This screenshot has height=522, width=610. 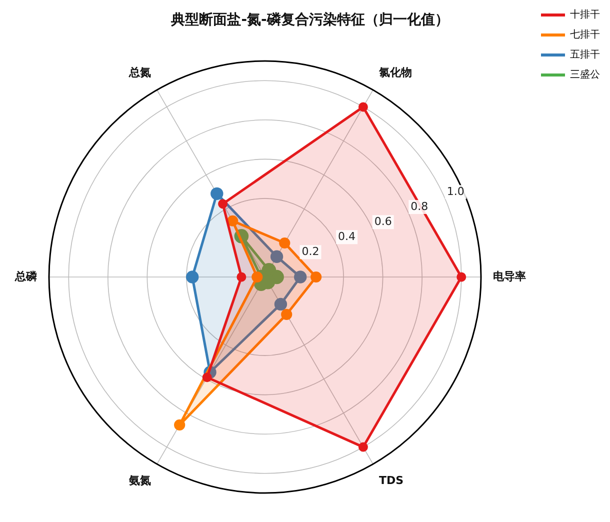 What do you see at coordinates (347, 236) in the screenshot?
I see `y-tick-label: 0.4` at bounding box center [347, 236].